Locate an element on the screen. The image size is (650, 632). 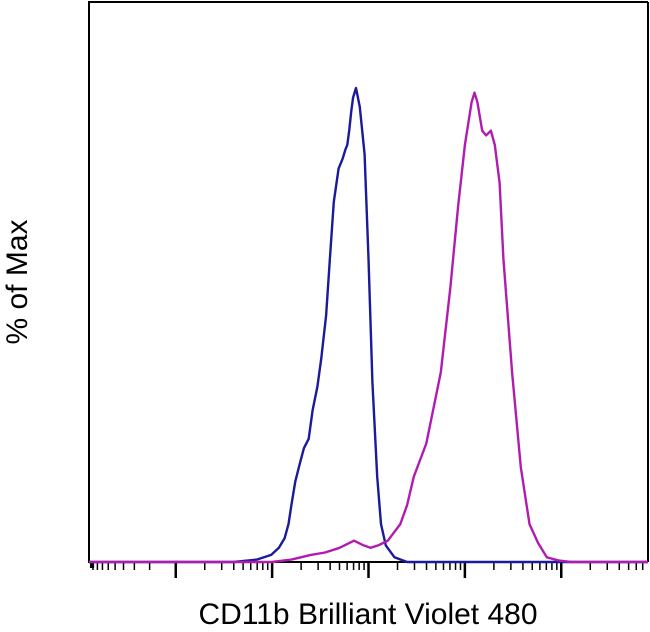
x-axis-label: CD11b Brilliant Violet 480 is located at coordinates (367, 614).